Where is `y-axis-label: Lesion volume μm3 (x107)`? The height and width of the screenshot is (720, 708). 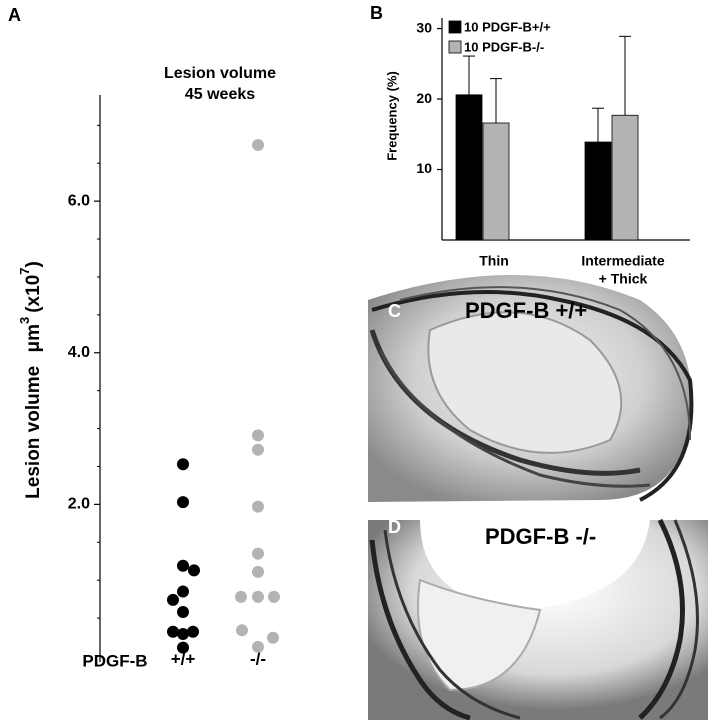 y-axis-label: Lesion volume μm3 (x107) is located at coordinates (30, 380).